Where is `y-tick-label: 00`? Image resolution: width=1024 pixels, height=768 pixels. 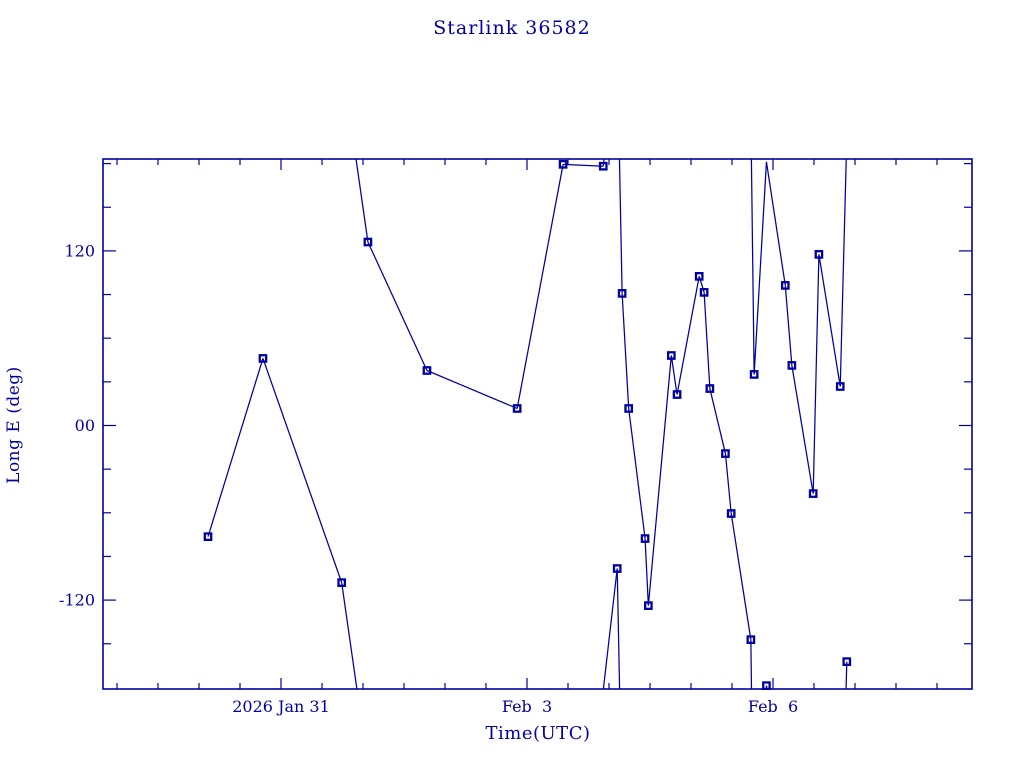
y-tick-label: 00 is located at coordinates (85, 425).